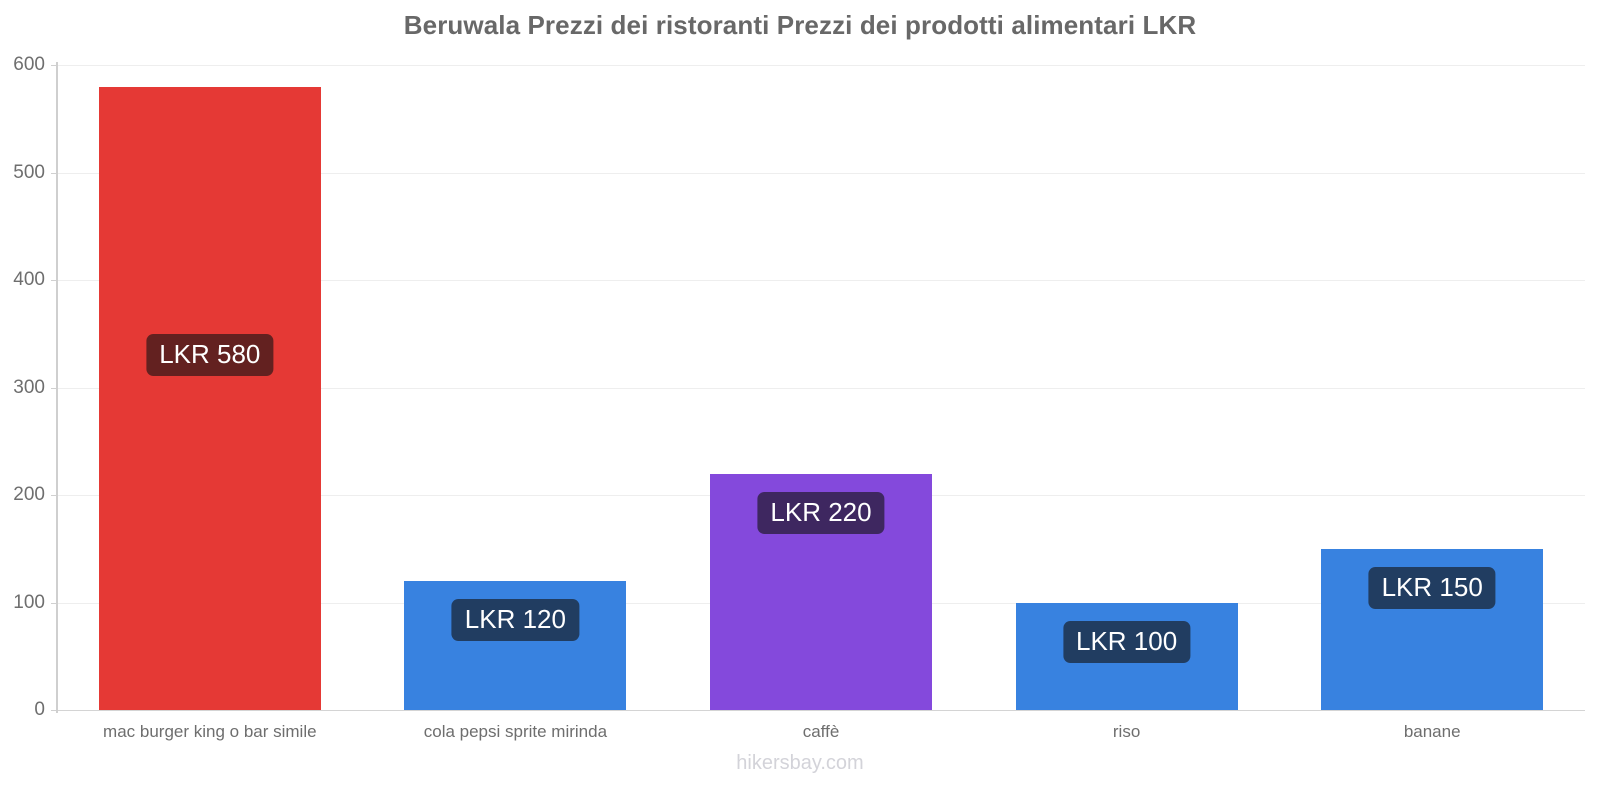 Image resolution: width=1600 pixels, height=800 pixels. I want to click on bar-value-label: LKR 100, so click(1127, 641).